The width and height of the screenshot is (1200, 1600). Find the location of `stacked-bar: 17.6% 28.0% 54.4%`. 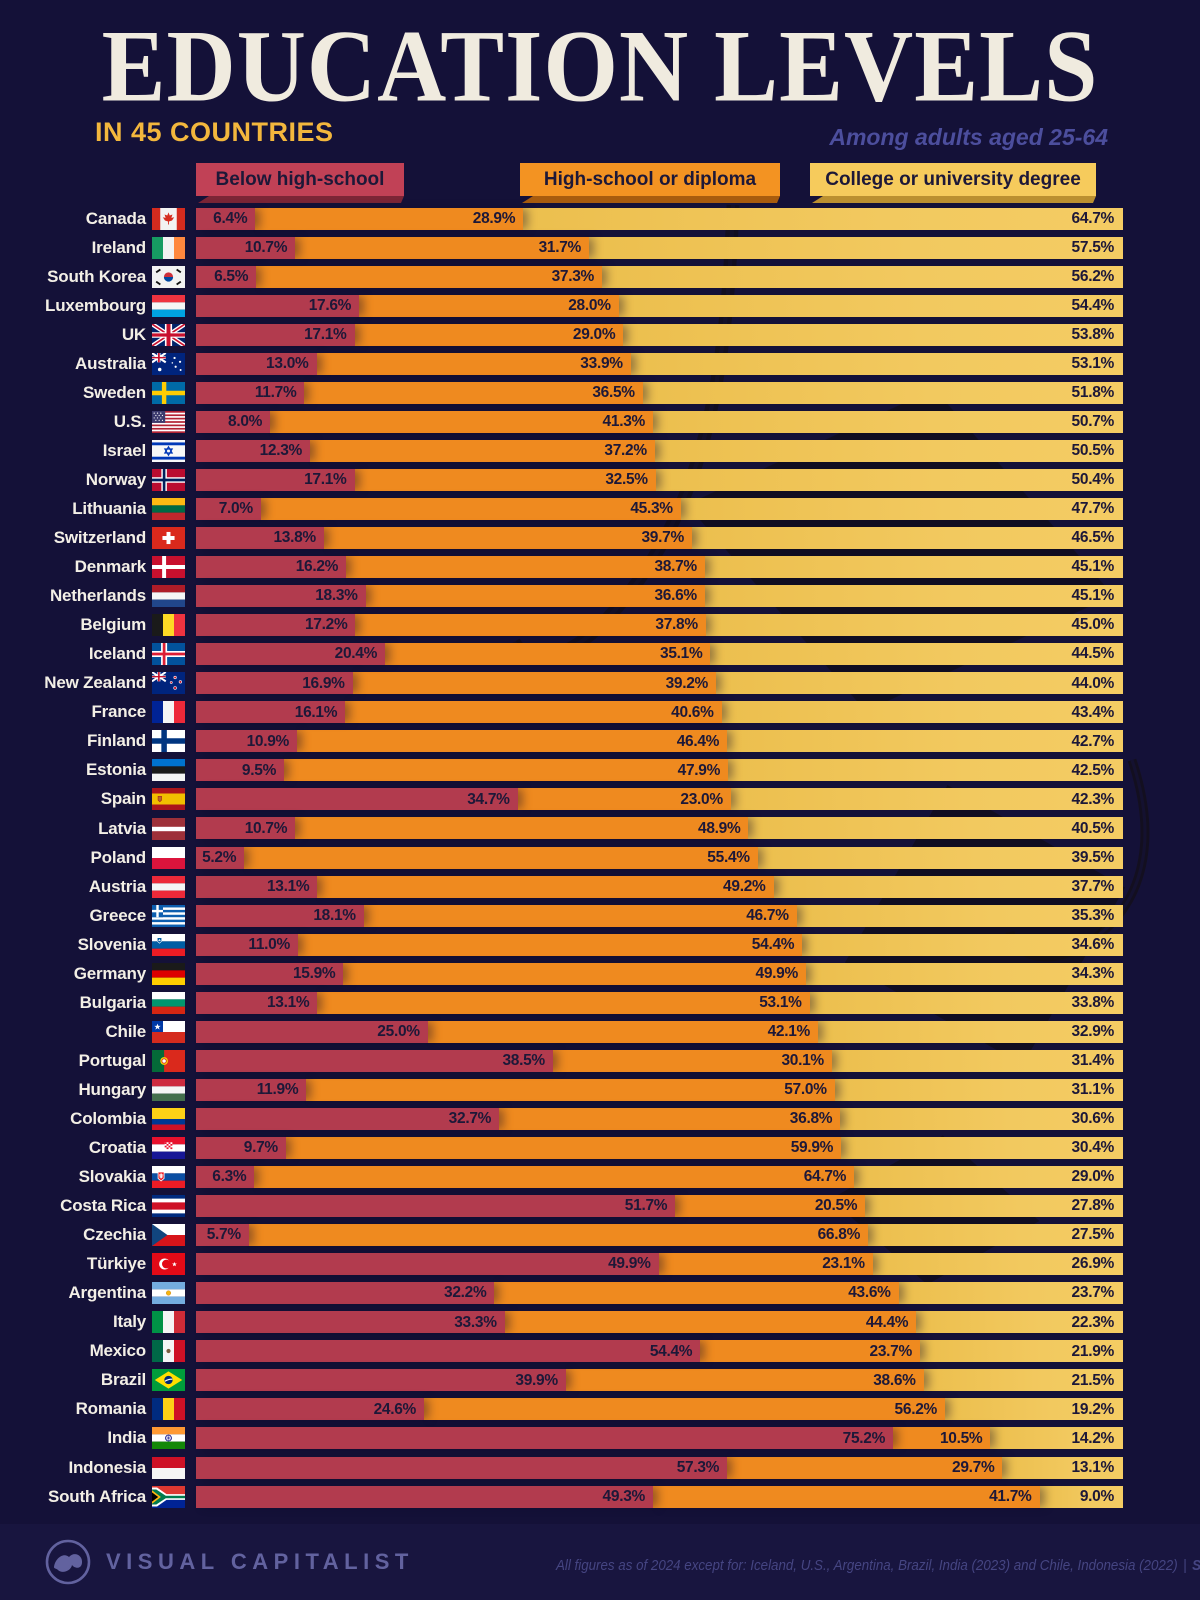

stacked-bar: 17.6% 28.0% 54.4% is located at coordinates (659, 305).